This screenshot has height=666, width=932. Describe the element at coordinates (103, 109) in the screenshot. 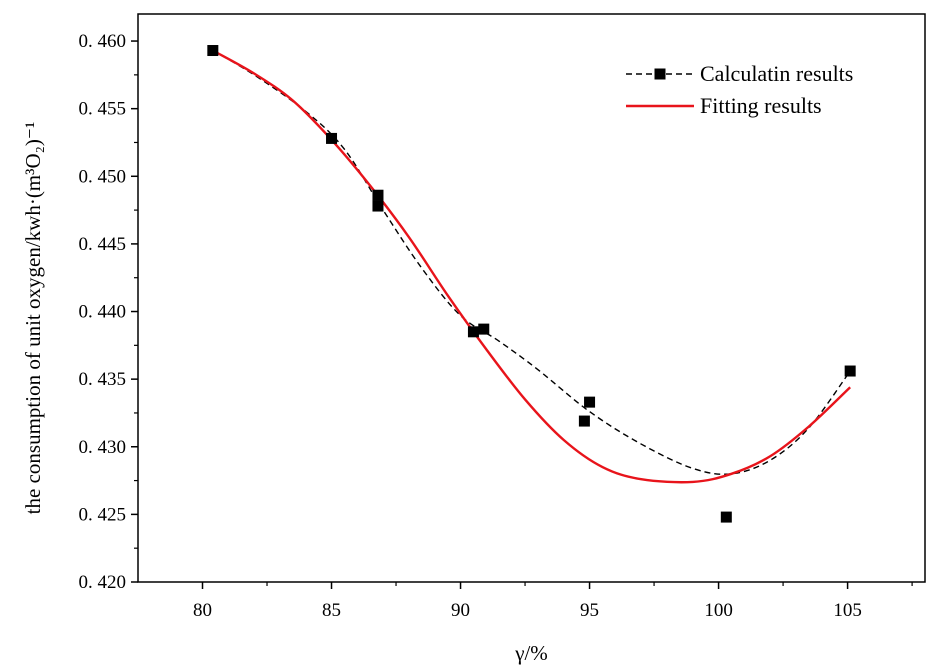

I see `y-tick-label: 0. 455` at that location.